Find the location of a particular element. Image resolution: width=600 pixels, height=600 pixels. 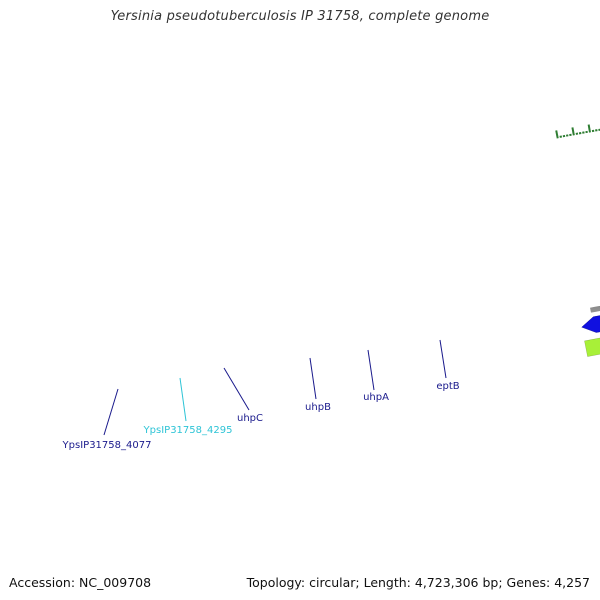

gene-label: uhpB is located at coordinates (318, 407).